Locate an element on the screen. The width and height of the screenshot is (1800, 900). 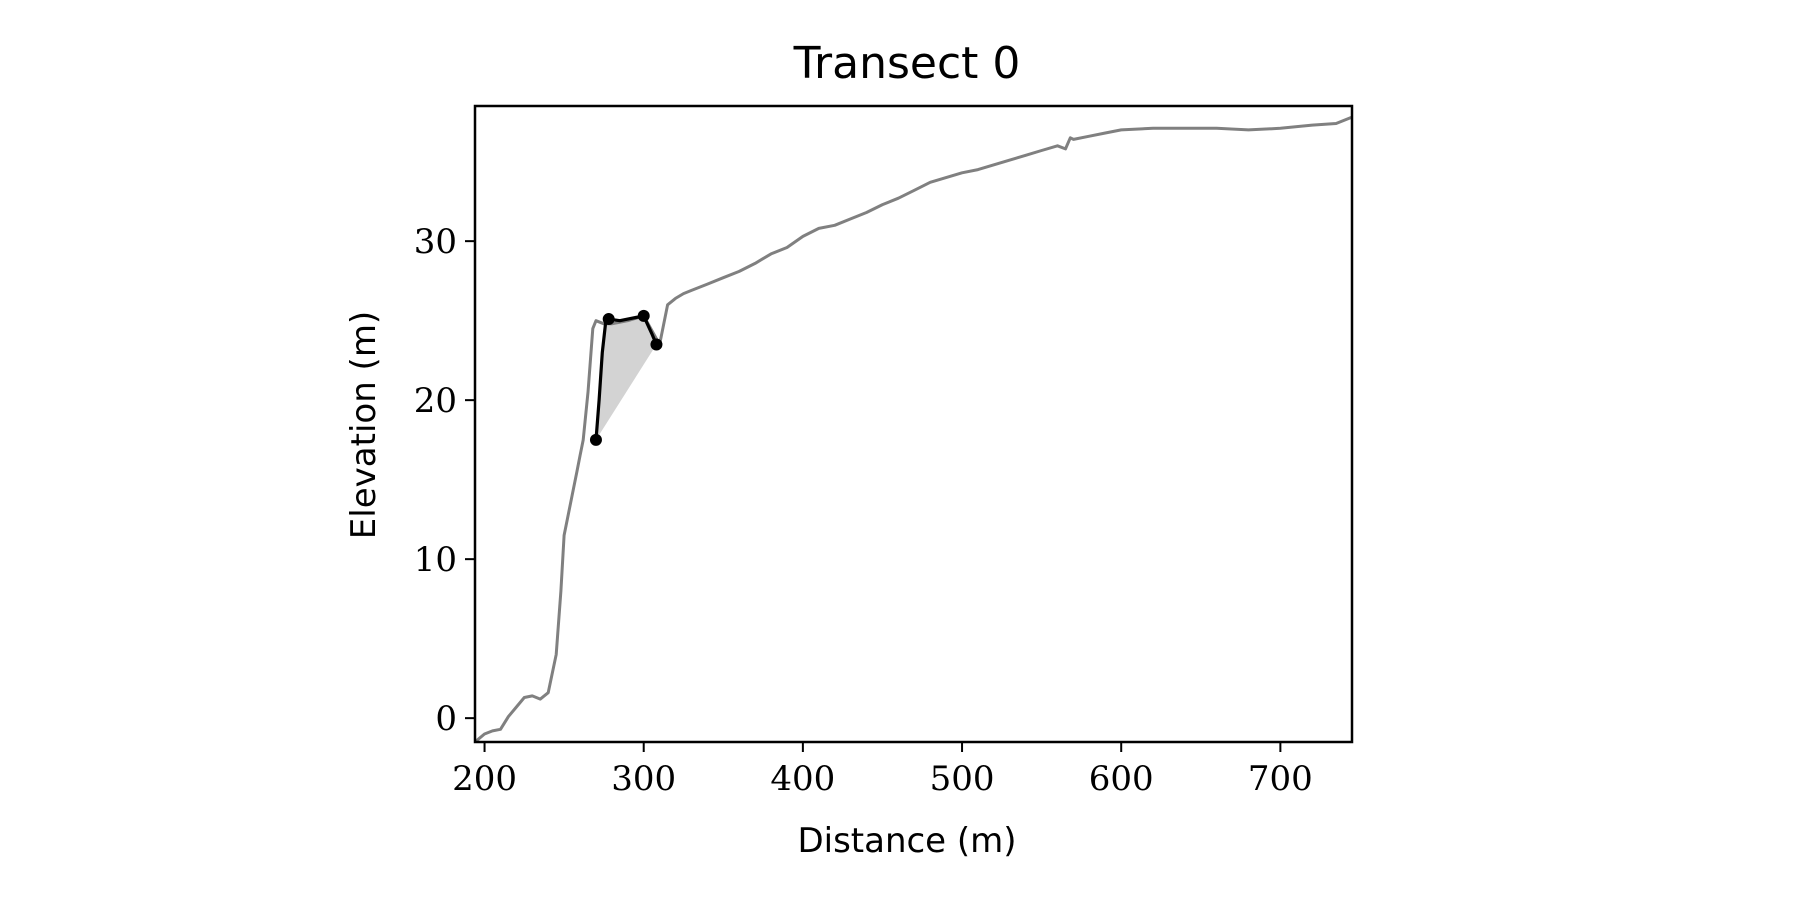
y-tick-label: 0 is located at coordinates (446, 719).